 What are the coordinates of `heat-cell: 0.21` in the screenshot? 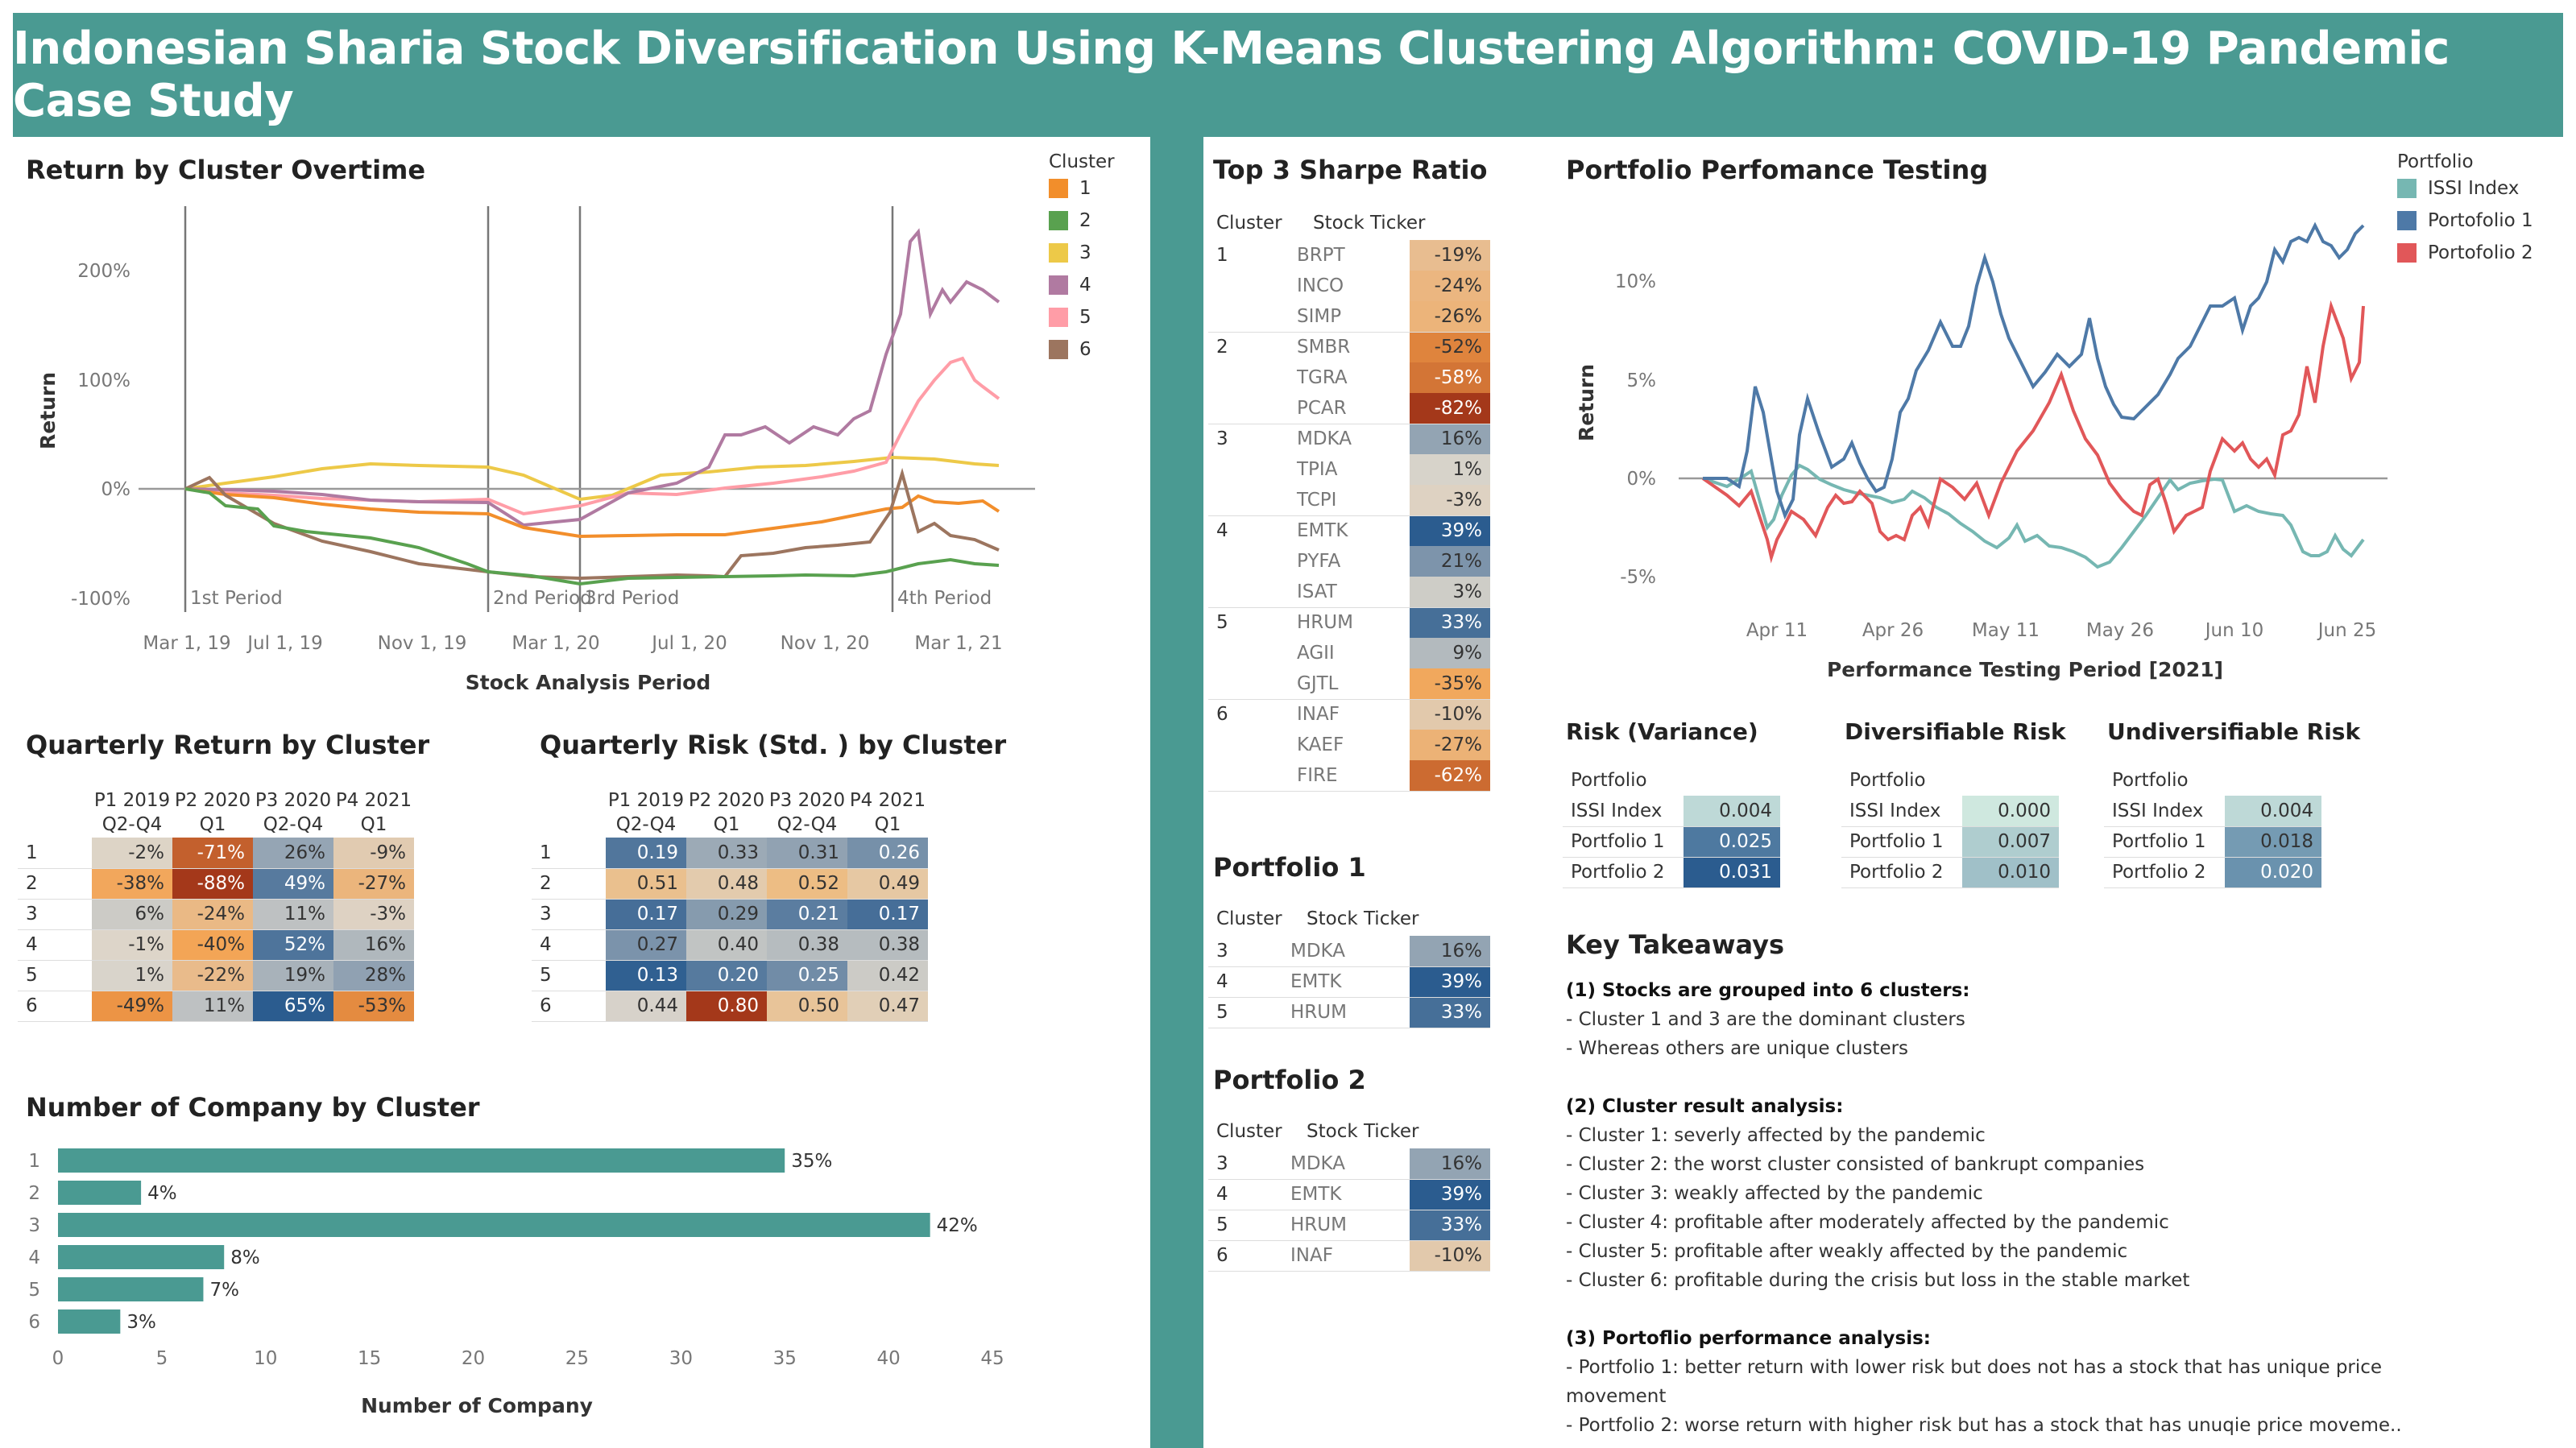 It's located at (807, 915).